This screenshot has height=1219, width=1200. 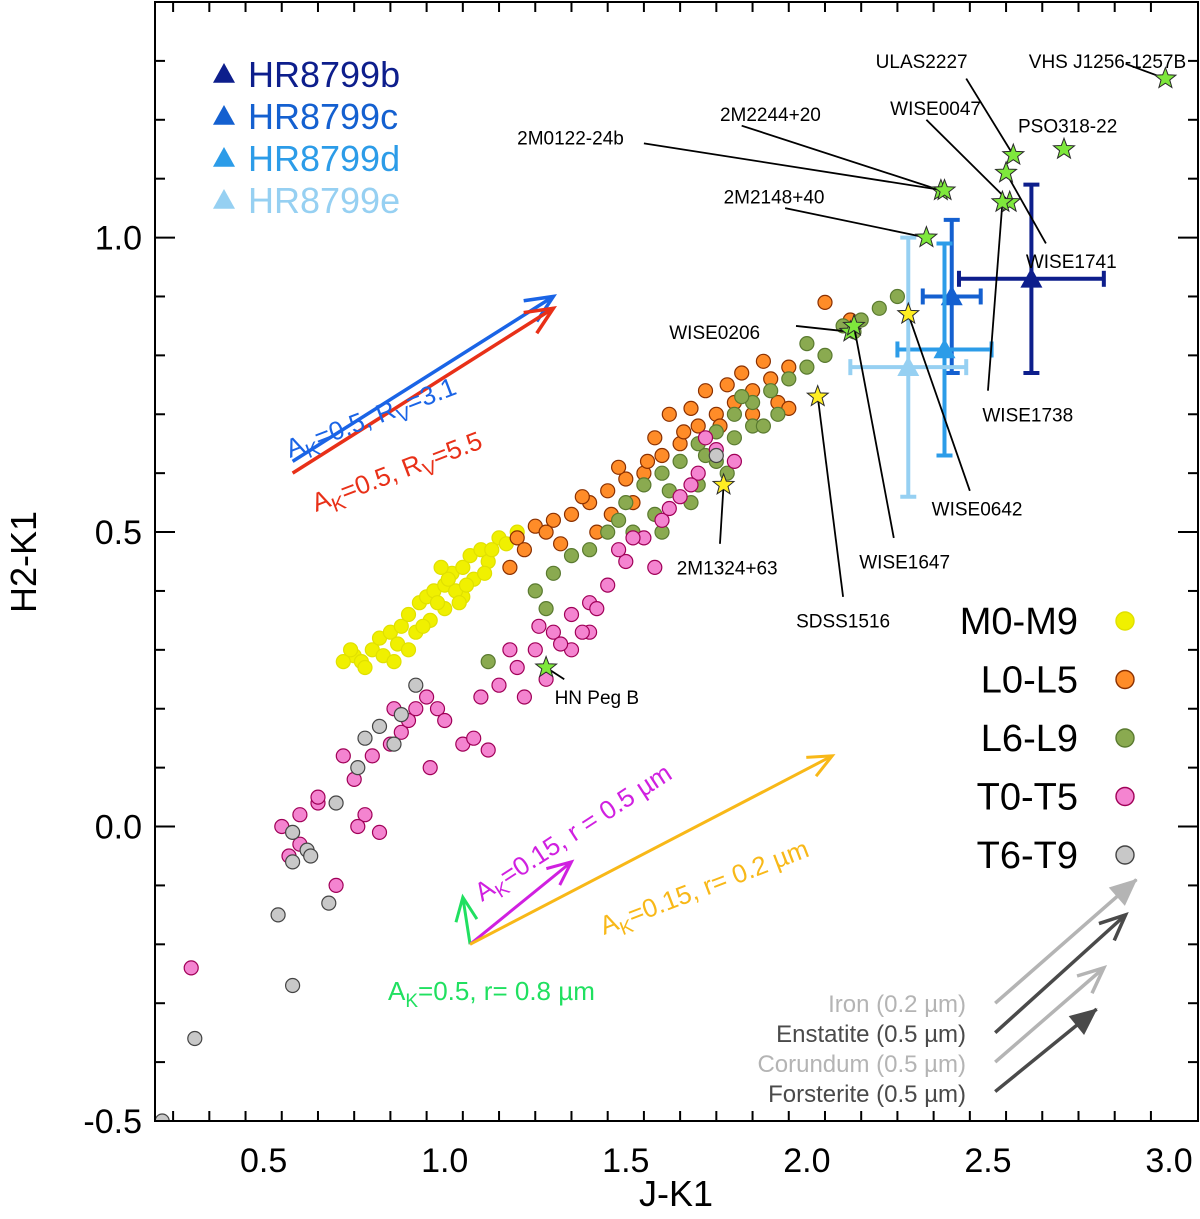 What do you see at coordinates (444, 1161) in the screenshot?
I see `x-tick-label: 1.0` at bounding box center [444, 1161].